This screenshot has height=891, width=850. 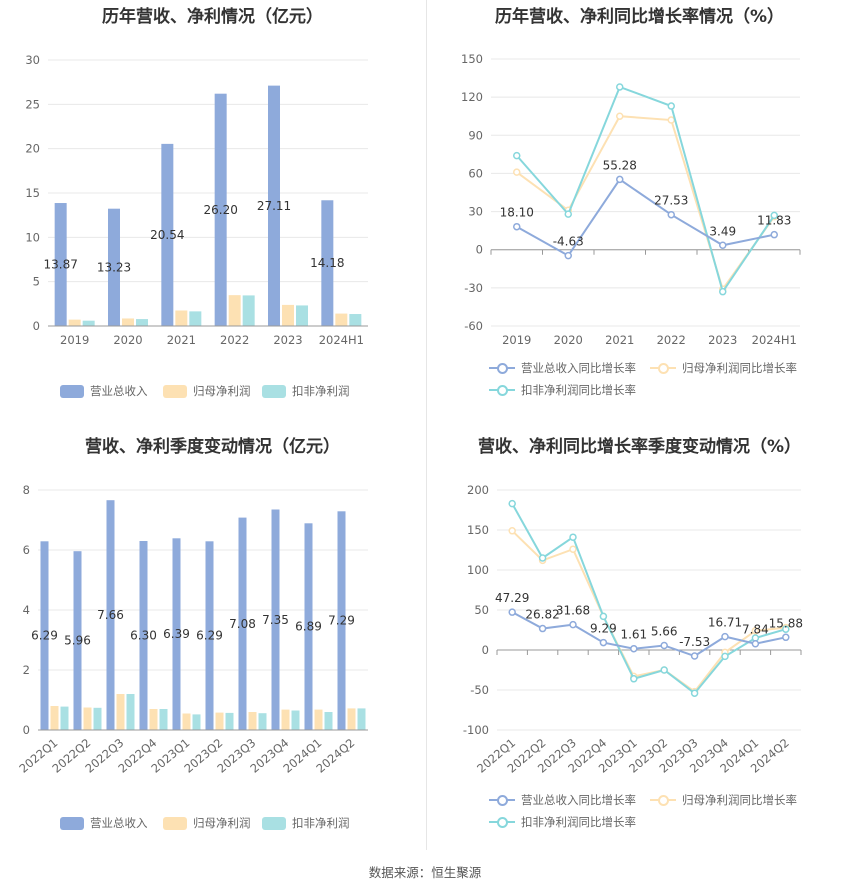 What do you see at coordinates (578, 368) in the screenshot?
I see `legend-label: 营业总收入同比增长率` at bounding box center [578, 368].